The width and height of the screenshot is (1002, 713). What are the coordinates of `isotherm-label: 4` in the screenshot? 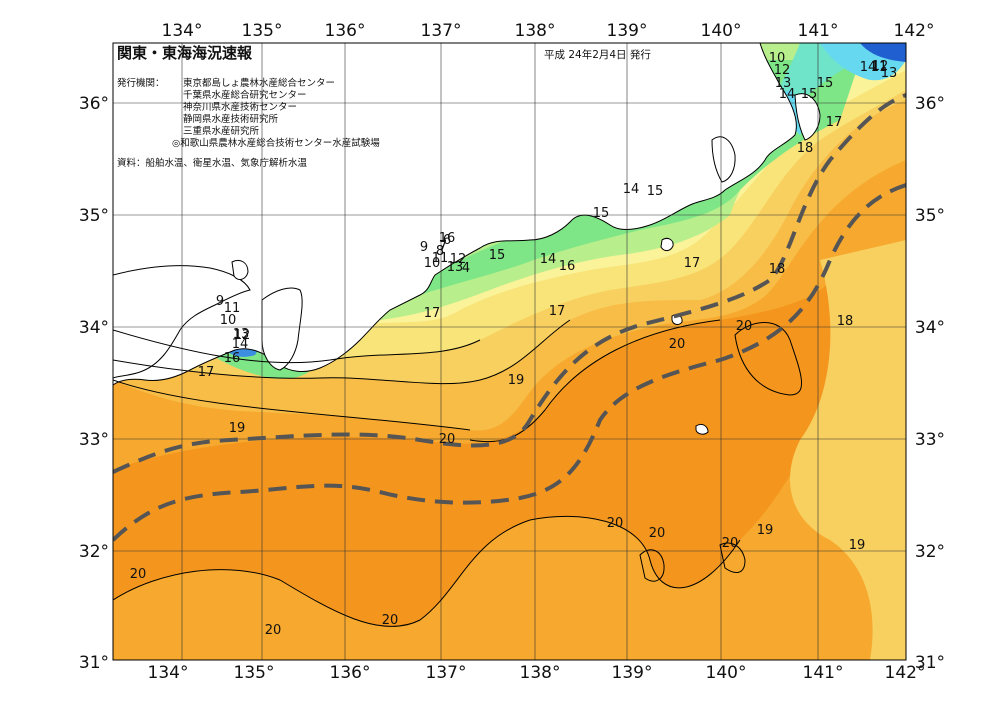 It's located at (466, 268).